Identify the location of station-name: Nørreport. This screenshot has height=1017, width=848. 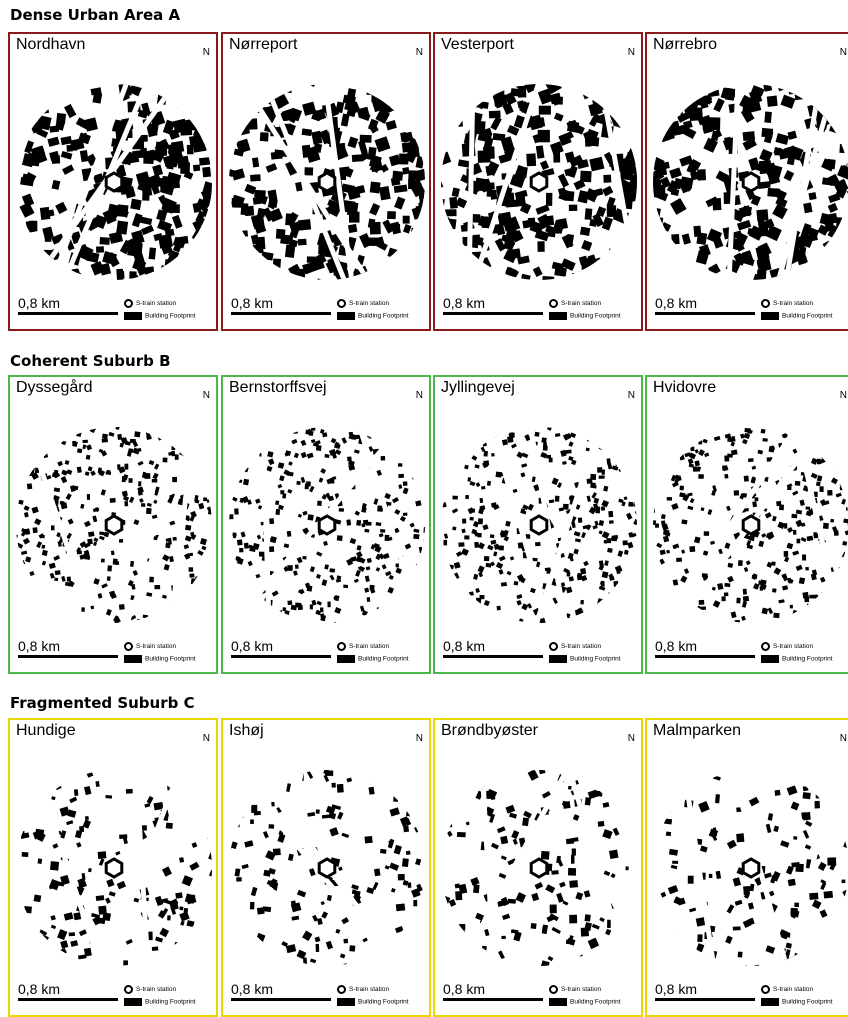
(263, 45).